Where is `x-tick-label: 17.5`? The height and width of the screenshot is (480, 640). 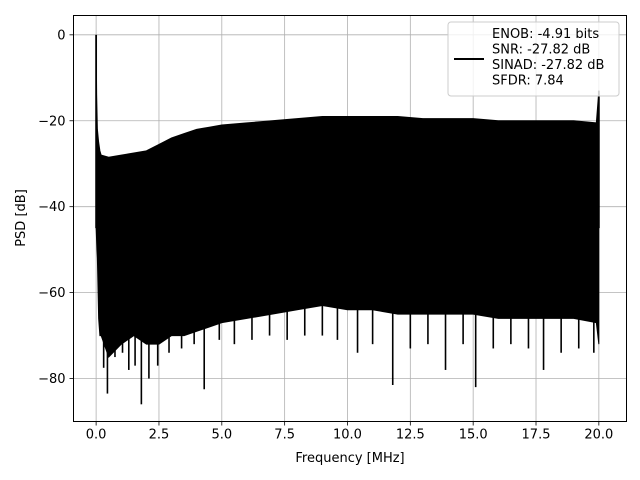
x-tick-label: 17.5 is located at coordinates (536, 435).